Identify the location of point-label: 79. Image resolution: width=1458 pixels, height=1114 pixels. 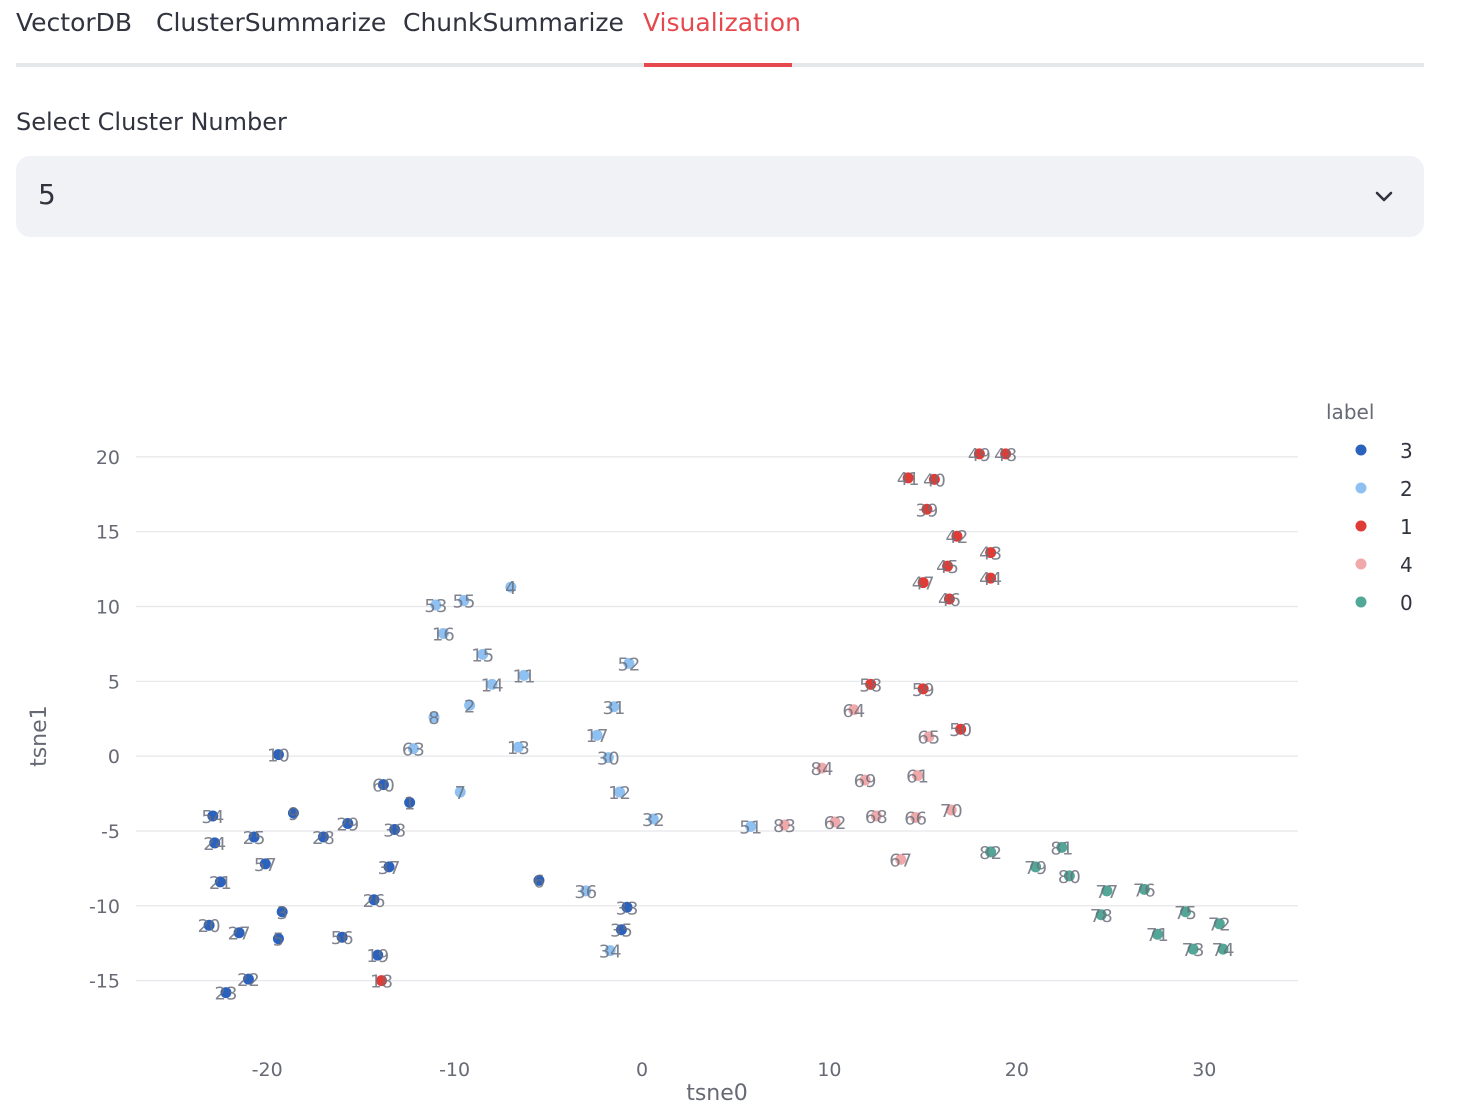
(1035, 868).